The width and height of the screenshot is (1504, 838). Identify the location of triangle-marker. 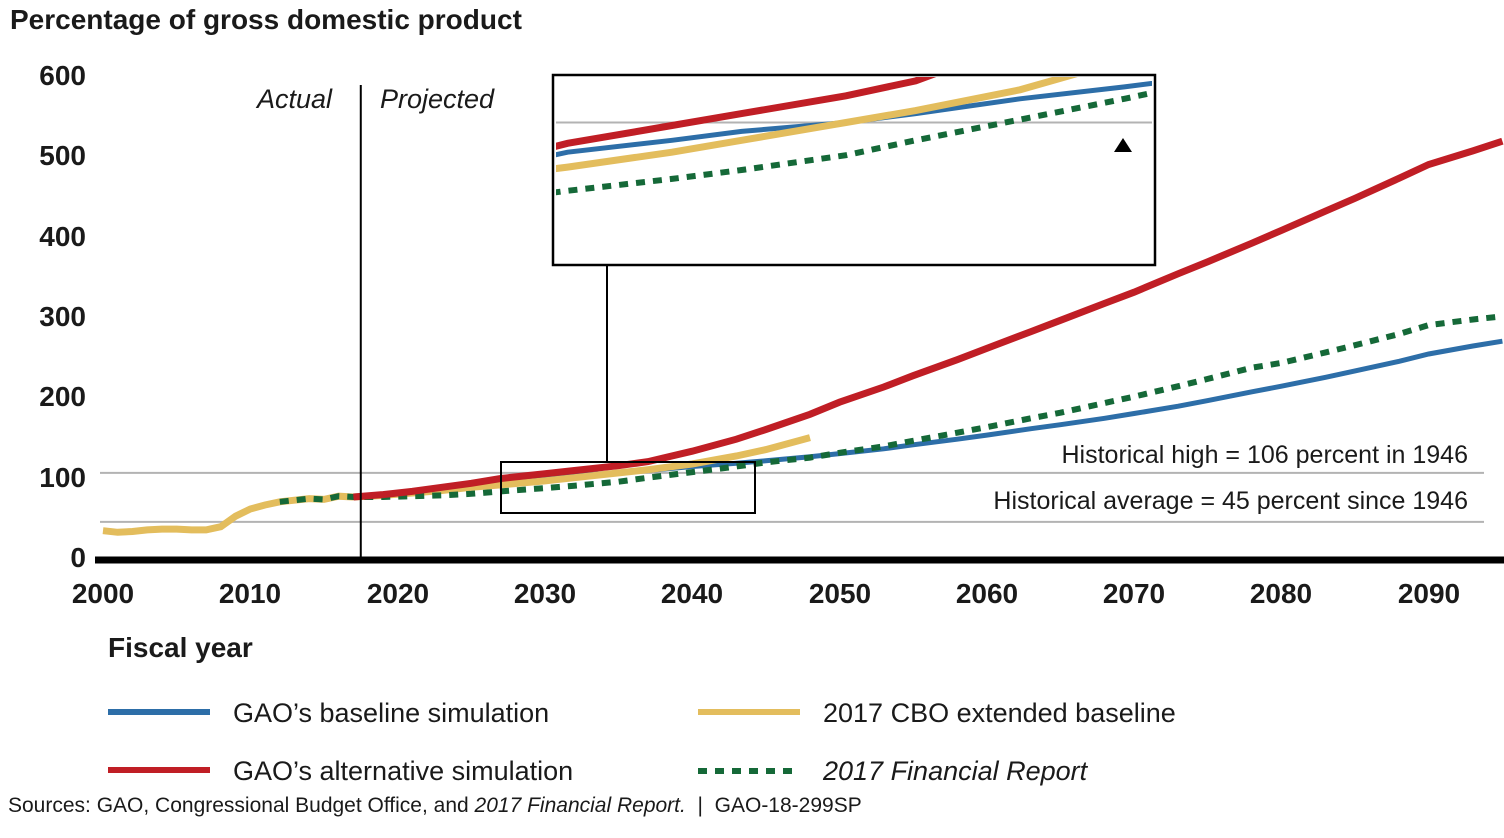
(1123, 145).